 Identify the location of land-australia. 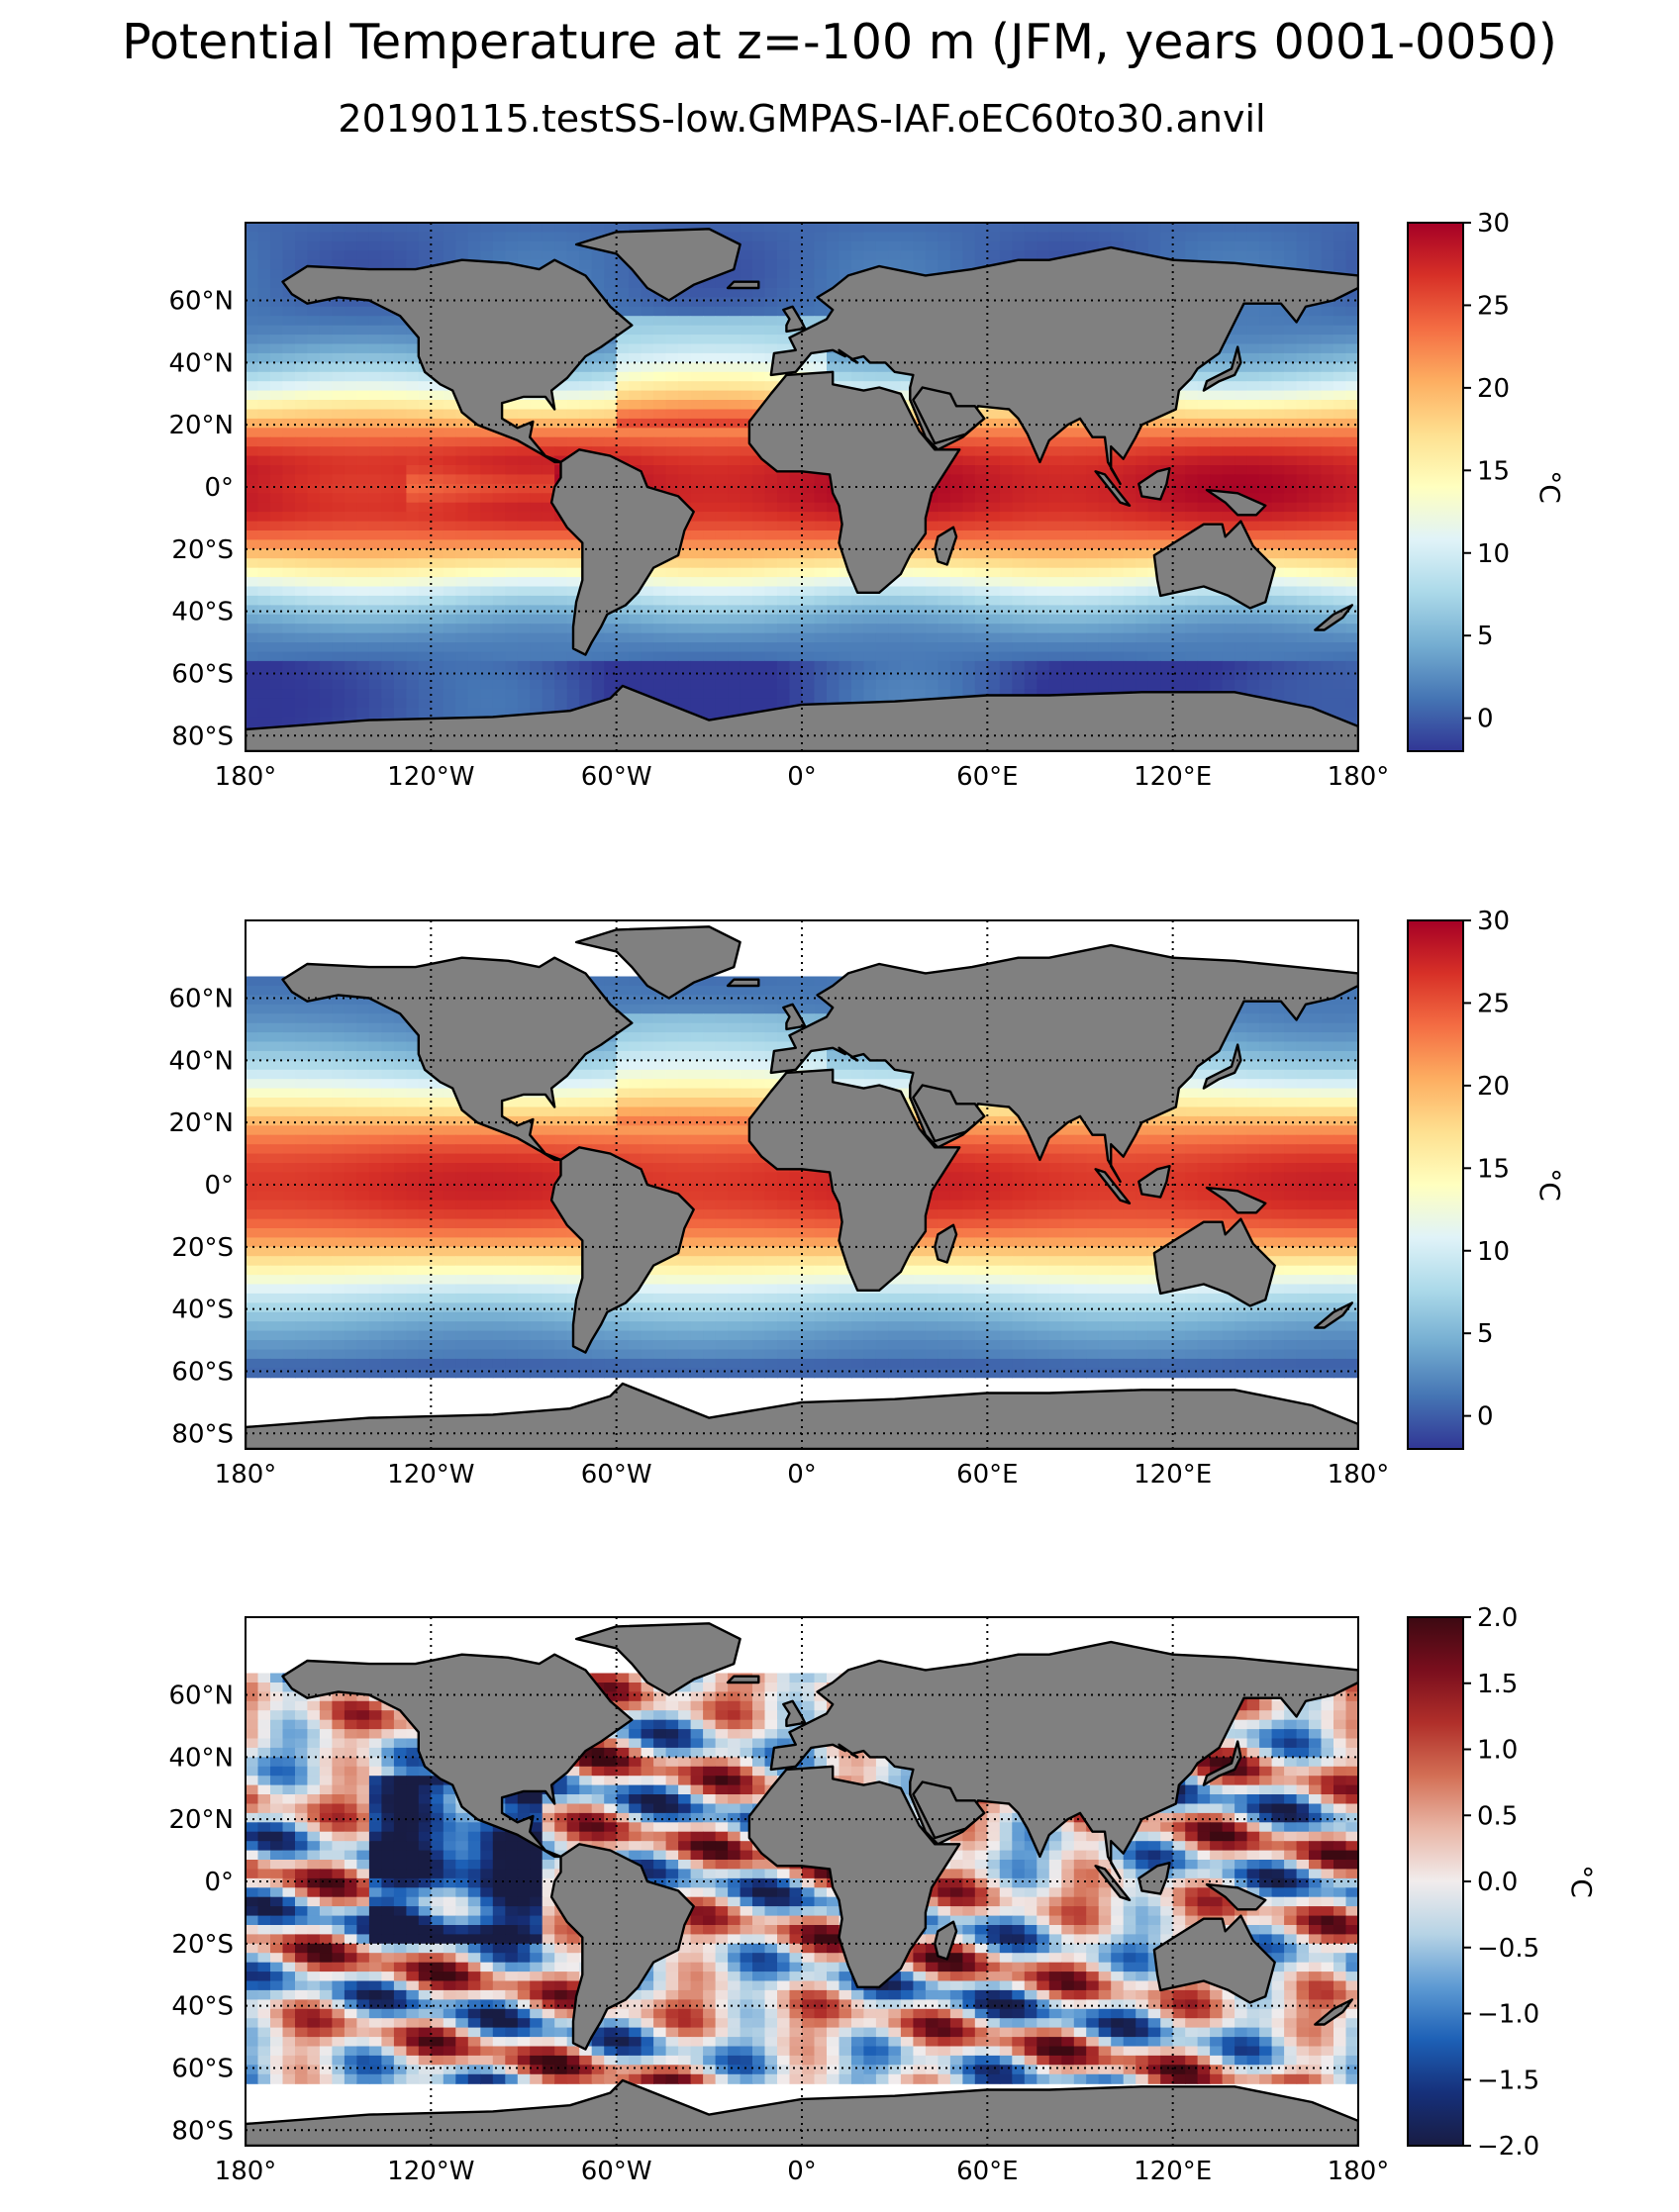
(1214, 565).